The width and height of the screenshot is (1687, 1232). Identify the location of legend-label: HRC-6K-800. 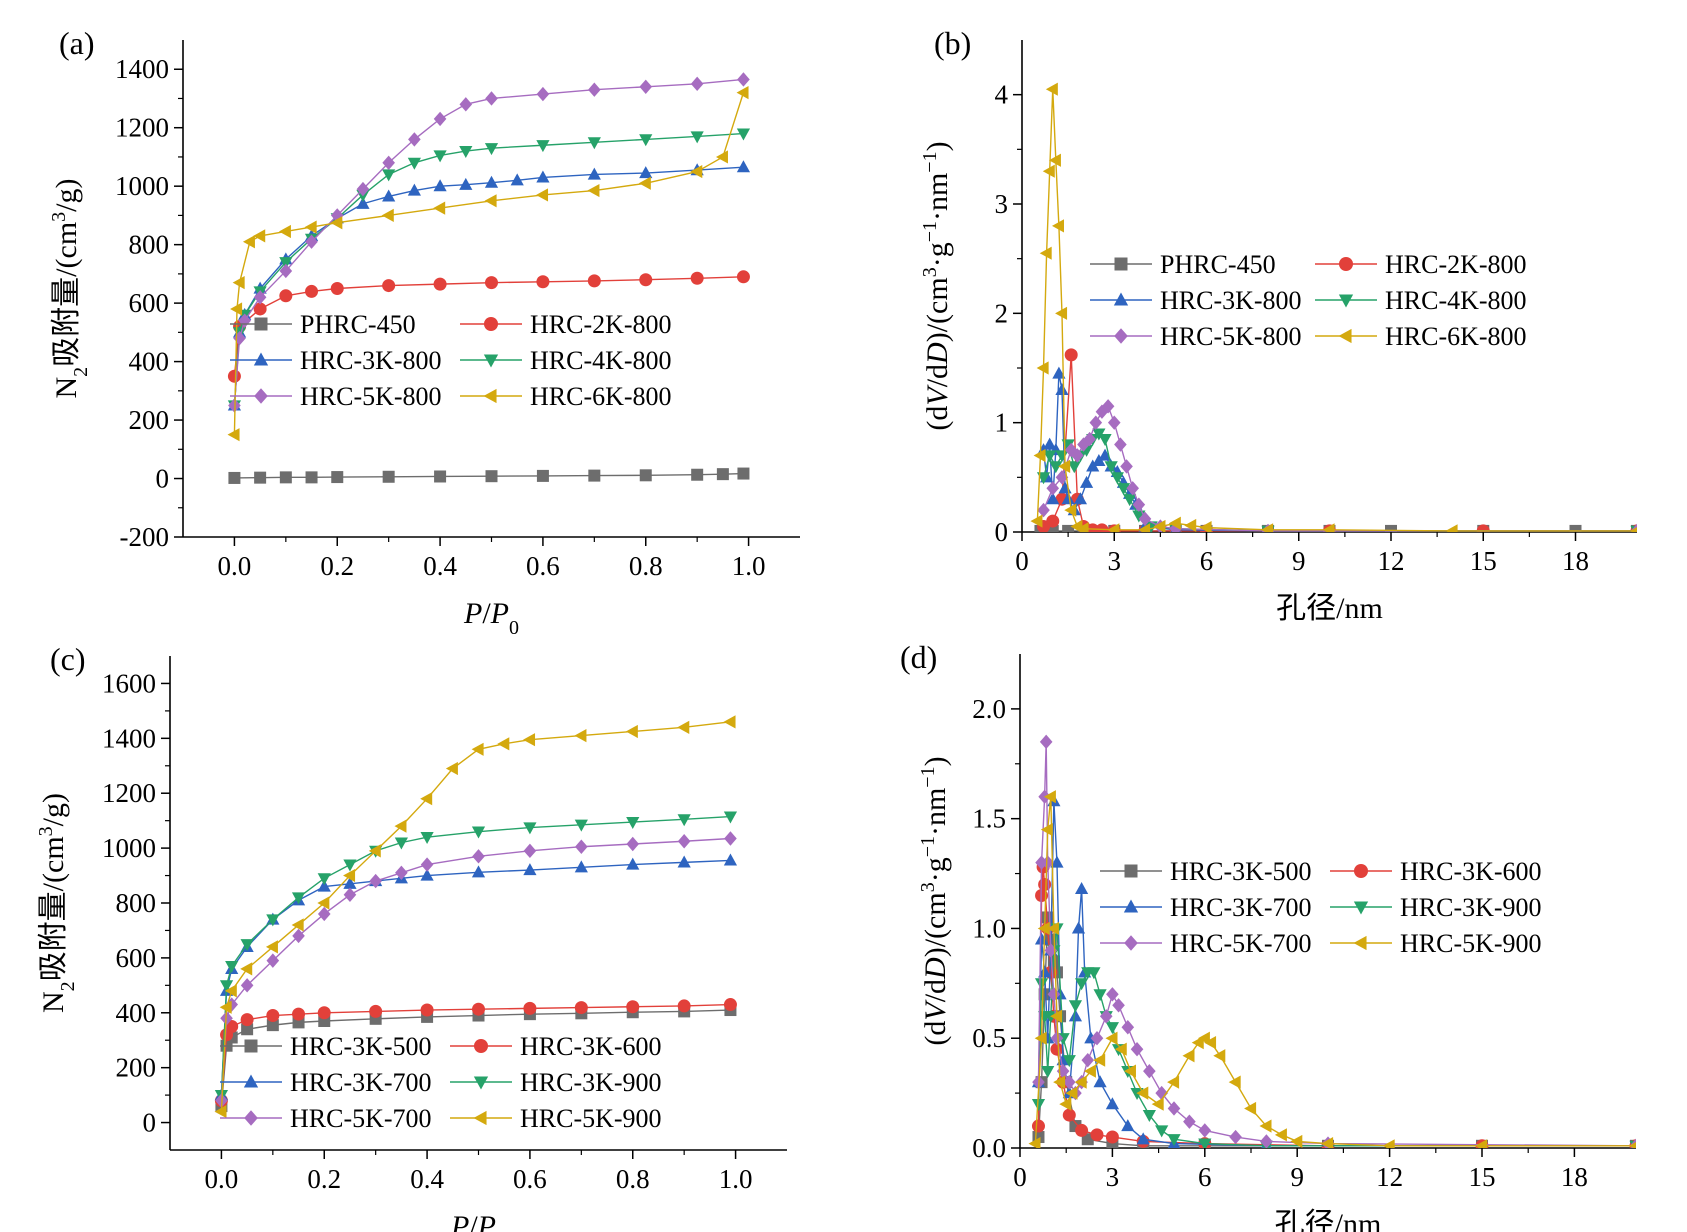
(601, 396).